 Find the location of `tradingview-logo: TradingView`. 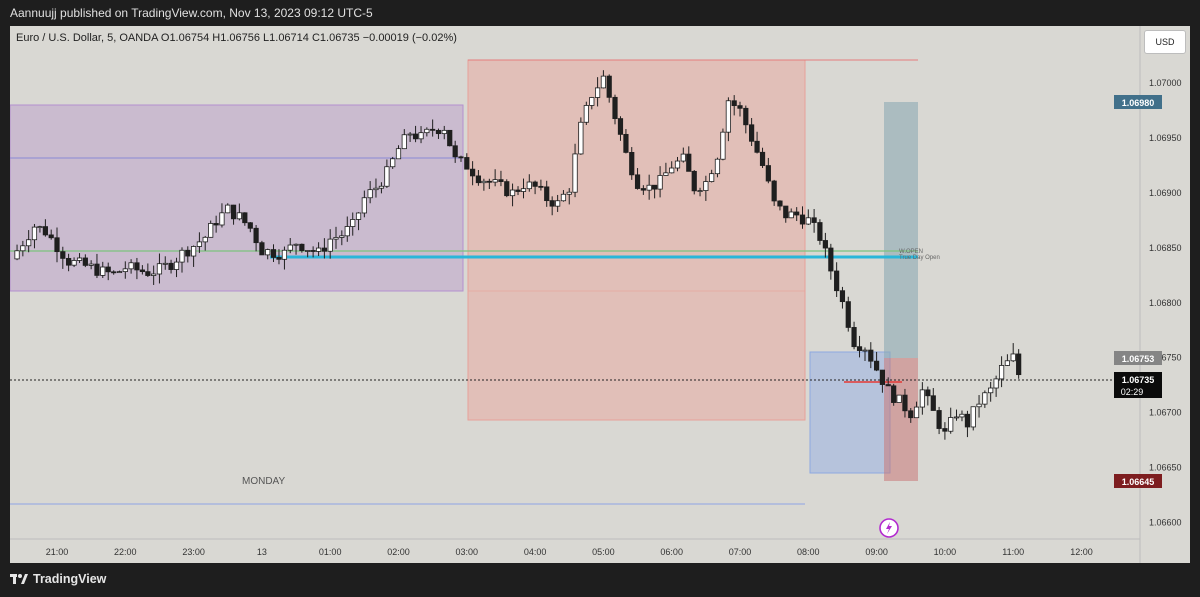

tradingview-logo: TradingView is located at coordinates (58, 579).